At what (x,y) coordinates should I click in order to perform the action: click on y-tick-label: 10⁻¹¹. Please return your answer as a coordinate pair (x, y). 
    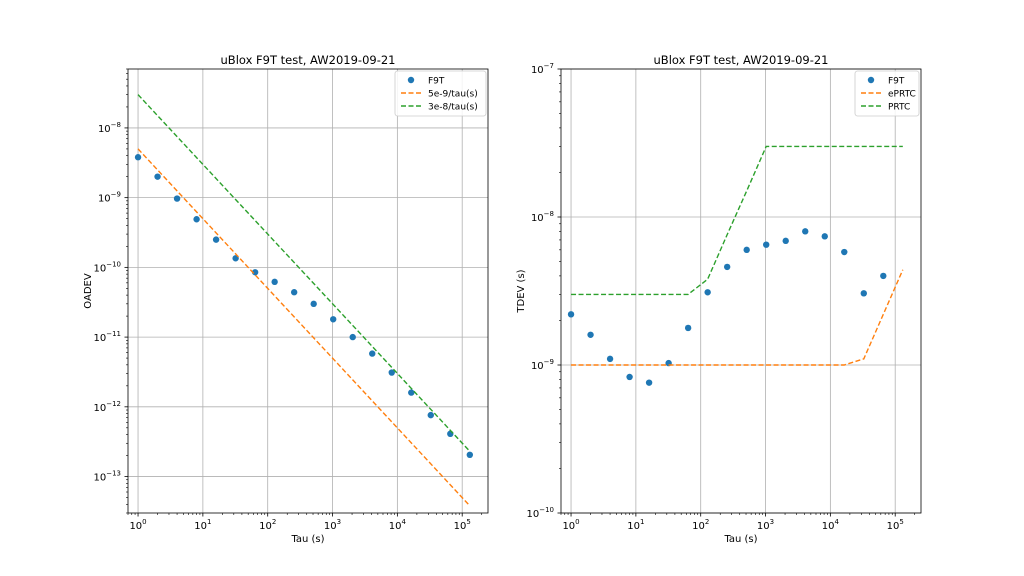
    Looking at the image, I should click on (107, 337).